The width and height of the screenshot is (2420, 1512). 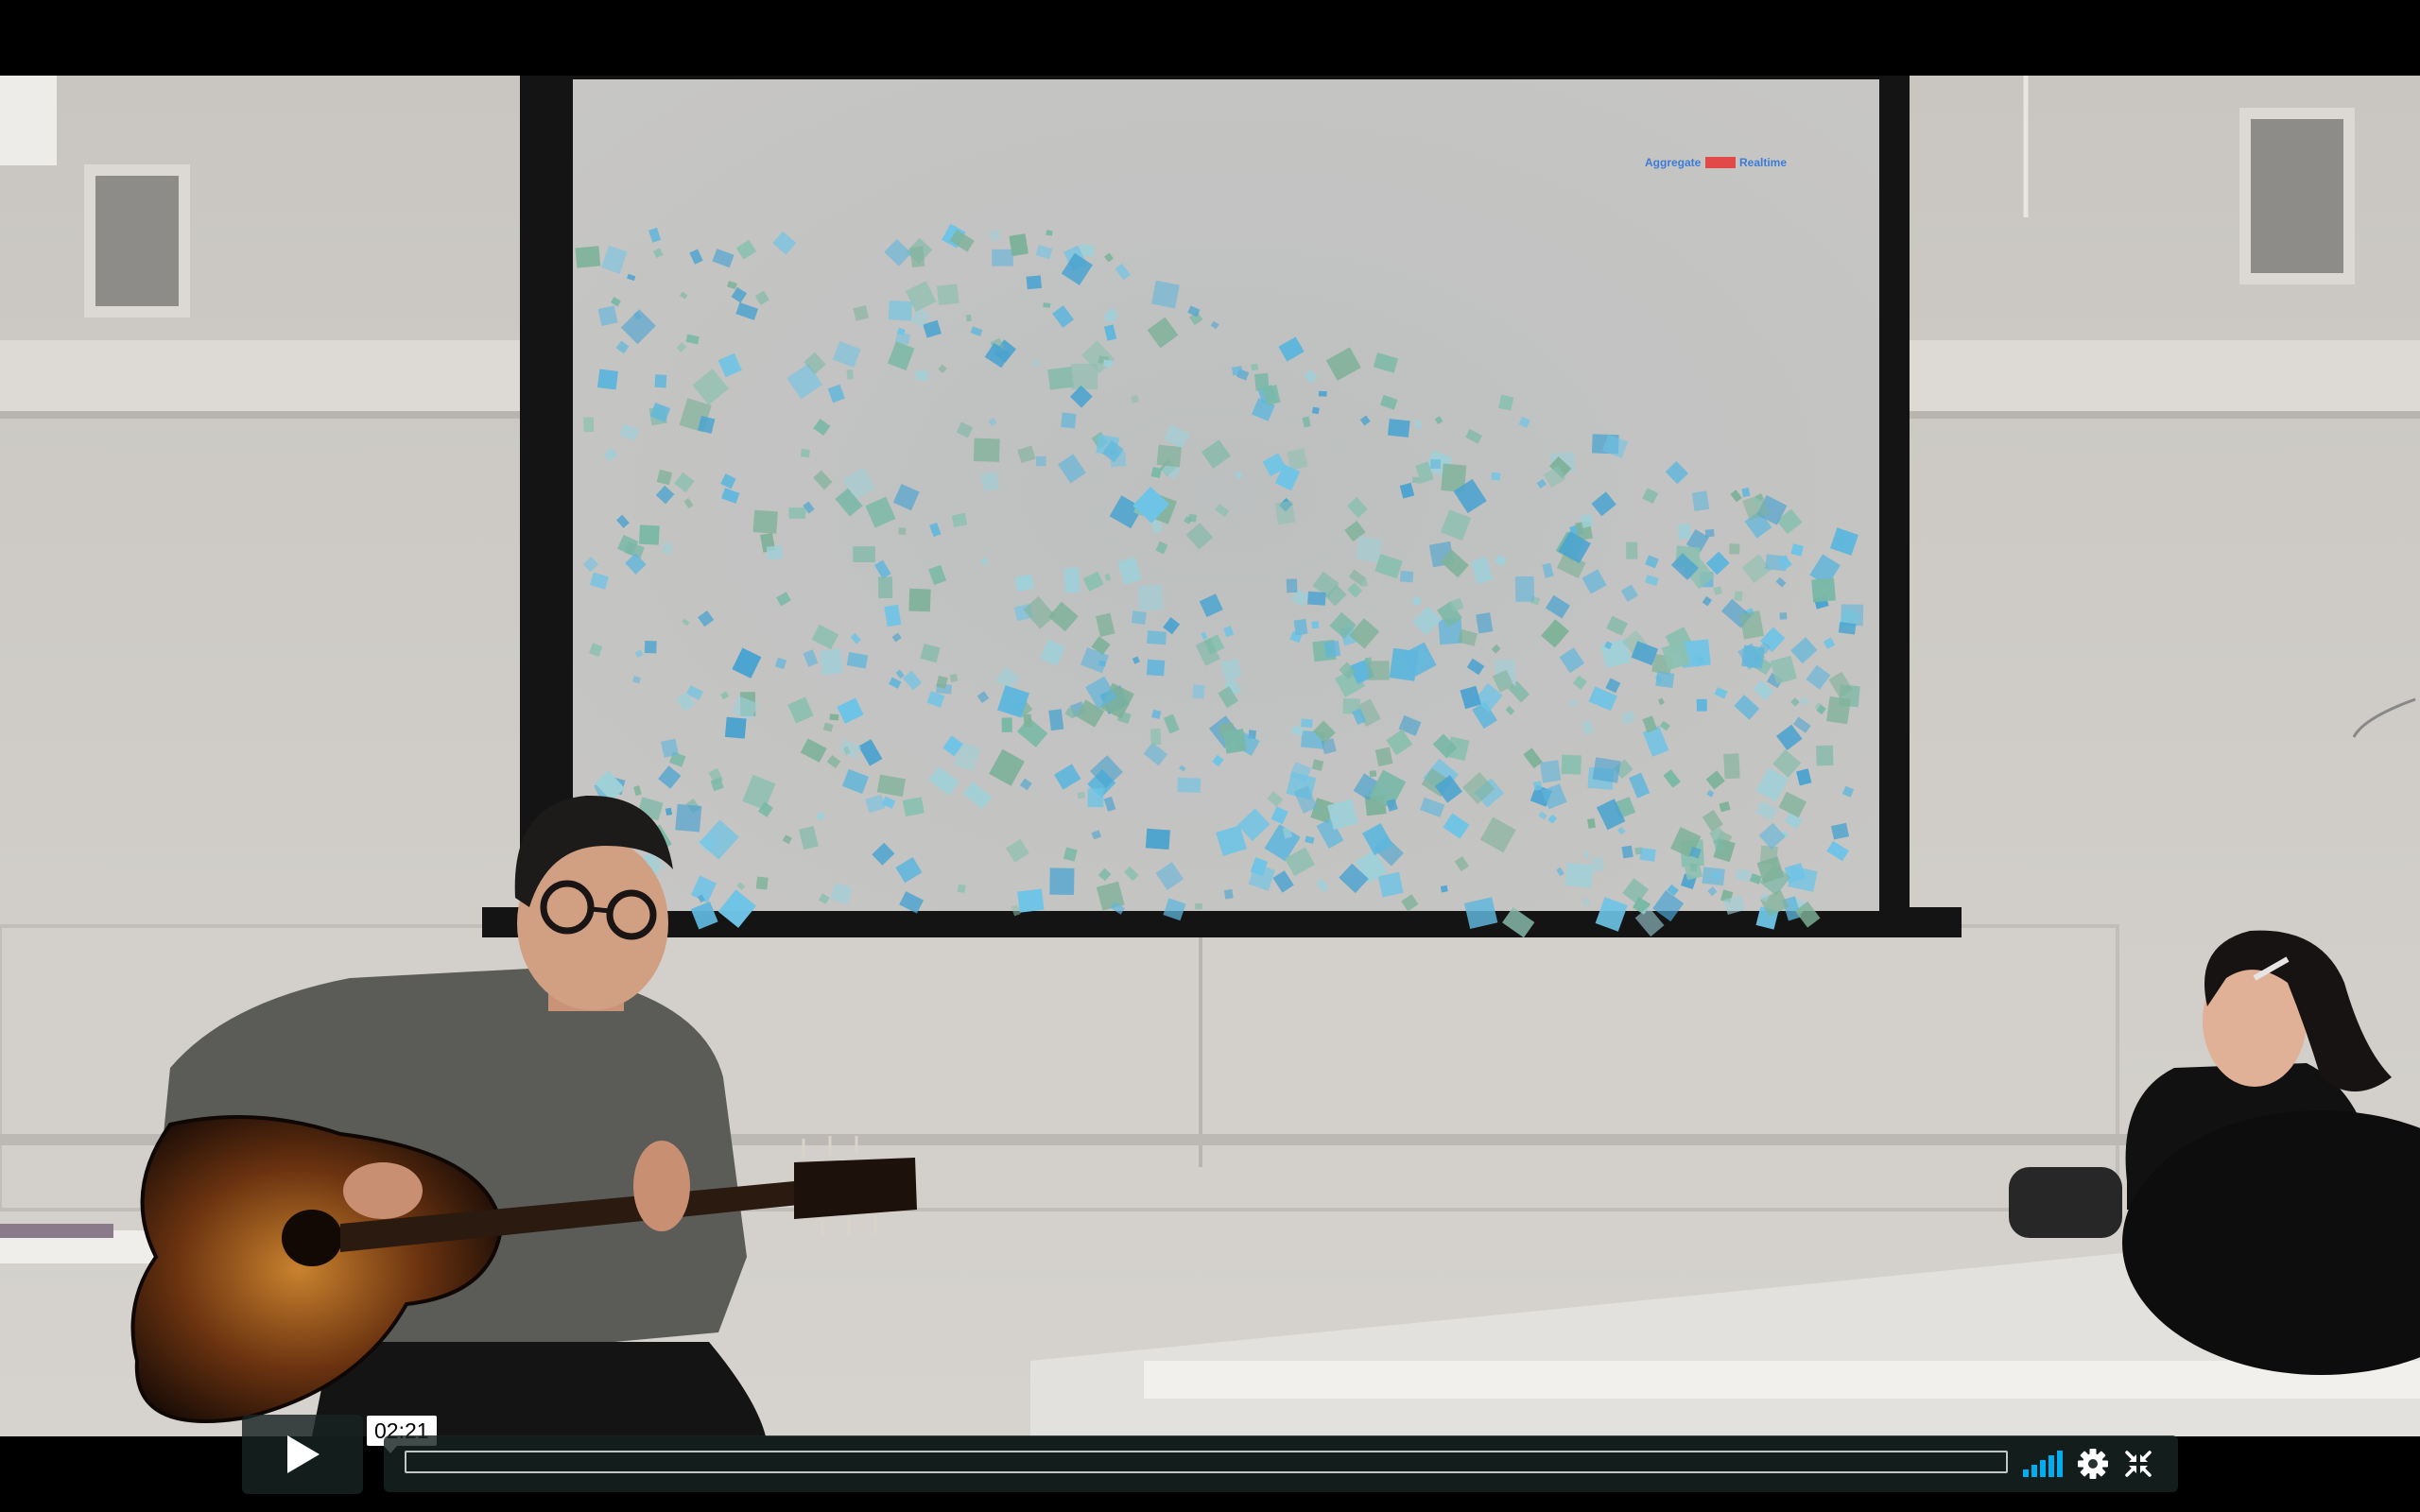 I want to click on legend-left-label: Aggregate, so click(x=1673, y=162).